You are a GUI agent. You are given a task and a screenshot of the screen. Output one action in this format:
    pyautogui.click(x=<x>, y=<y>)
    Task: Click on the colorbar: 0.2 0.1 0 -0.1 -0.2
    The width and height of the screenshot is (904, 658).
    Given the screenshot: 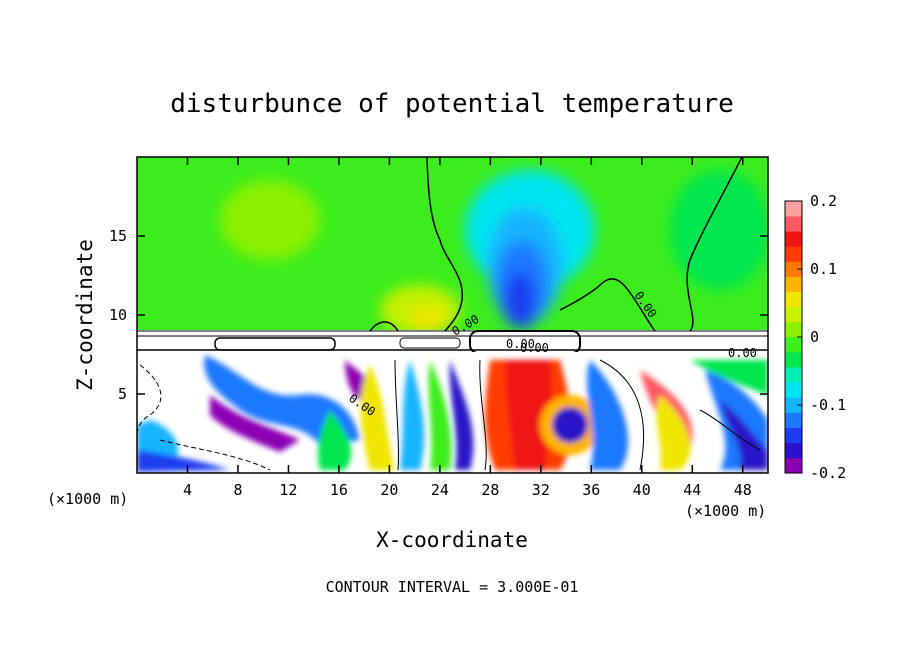 What is the action you would take?
    pyautogui.click(x=815, y=337)
    